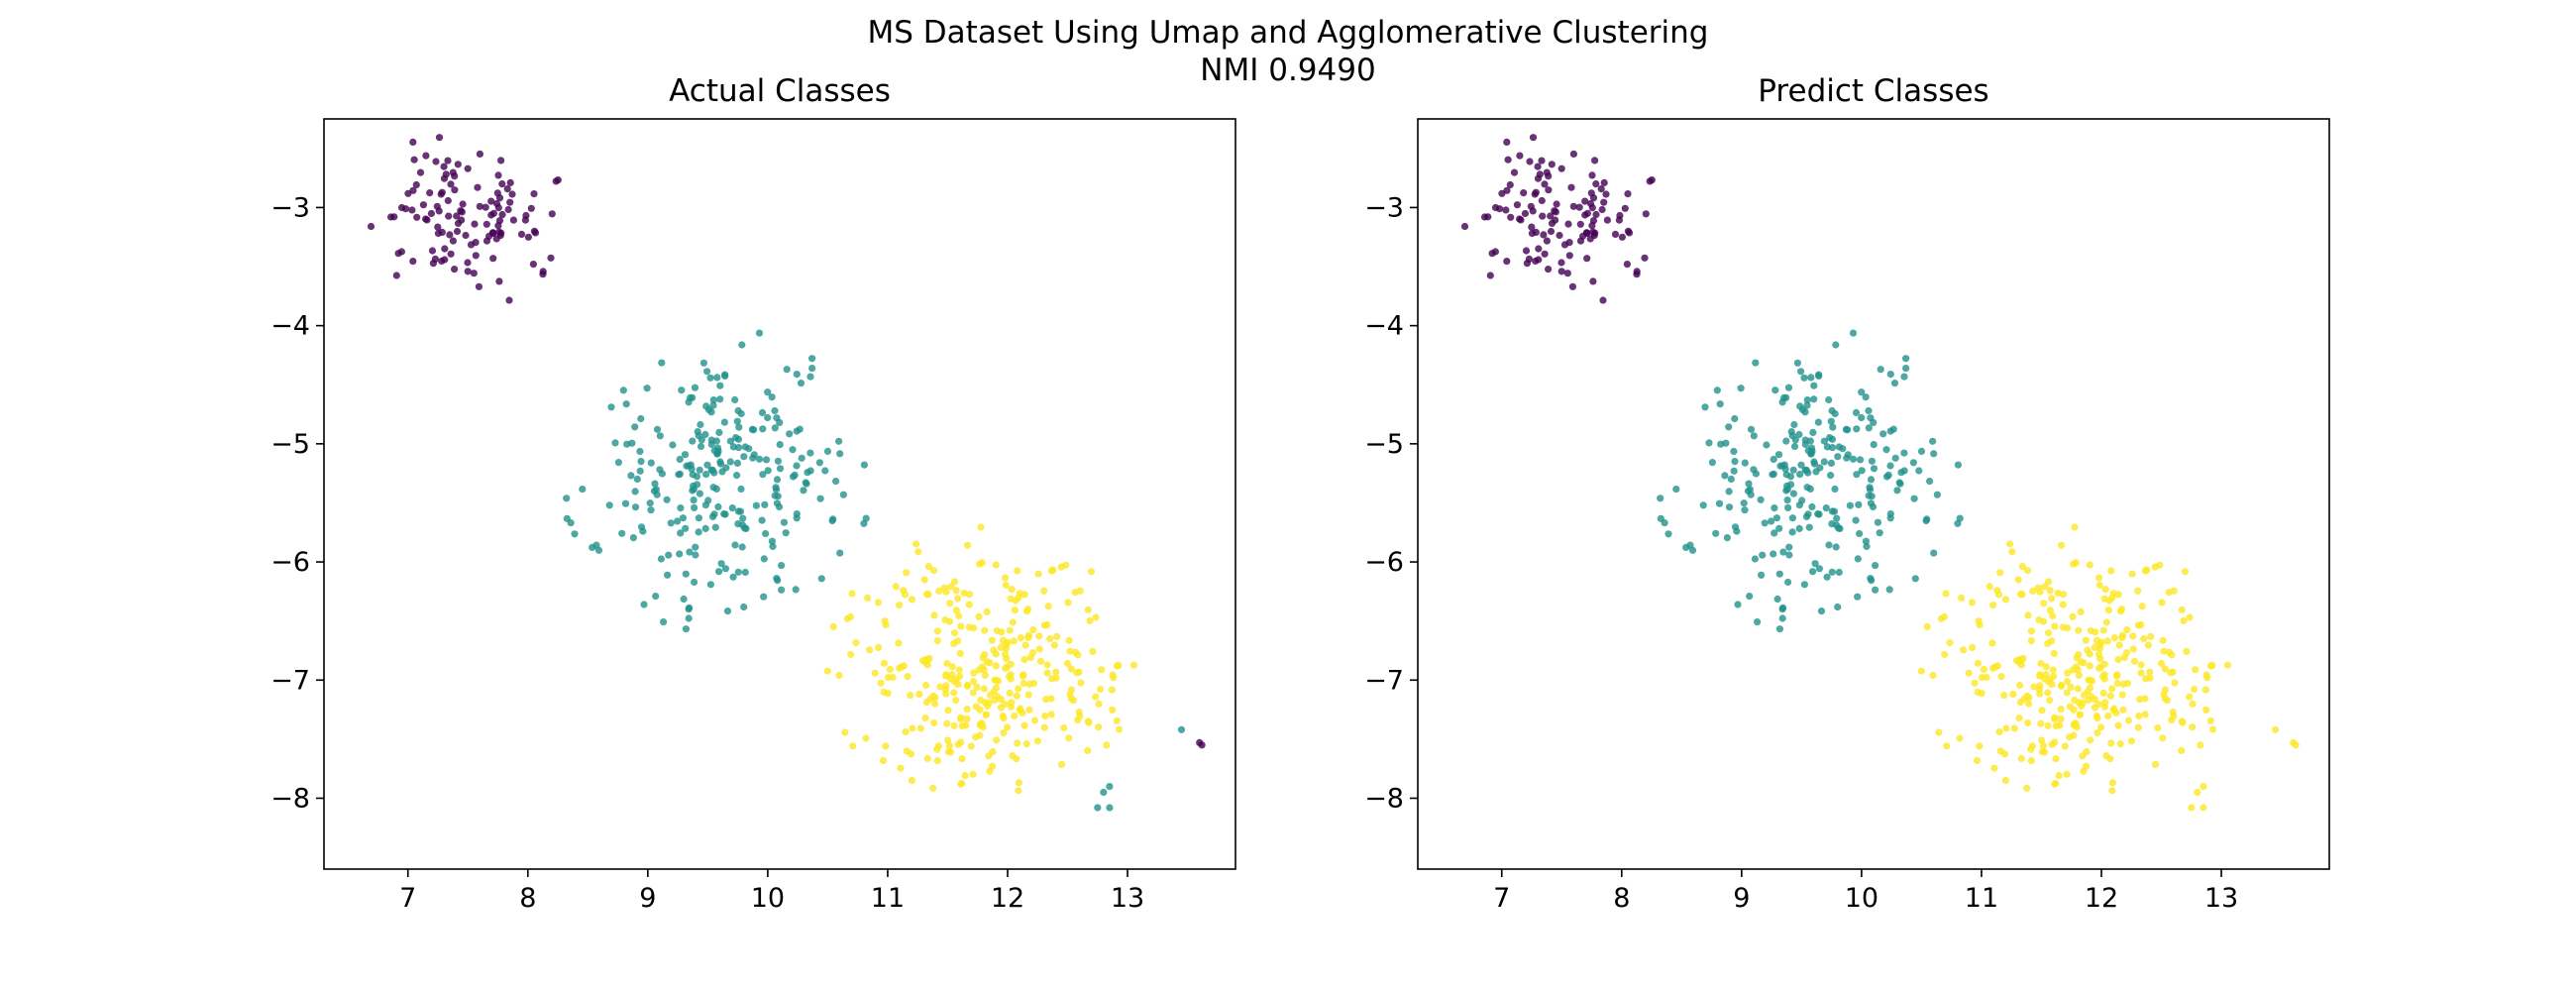 The height and width of the screenshot is (991, 2576). What do you see at coordinates (2102, 898) in the screenshot?
I see `x-tick-label: 12` at bounding box center [2102, 898].